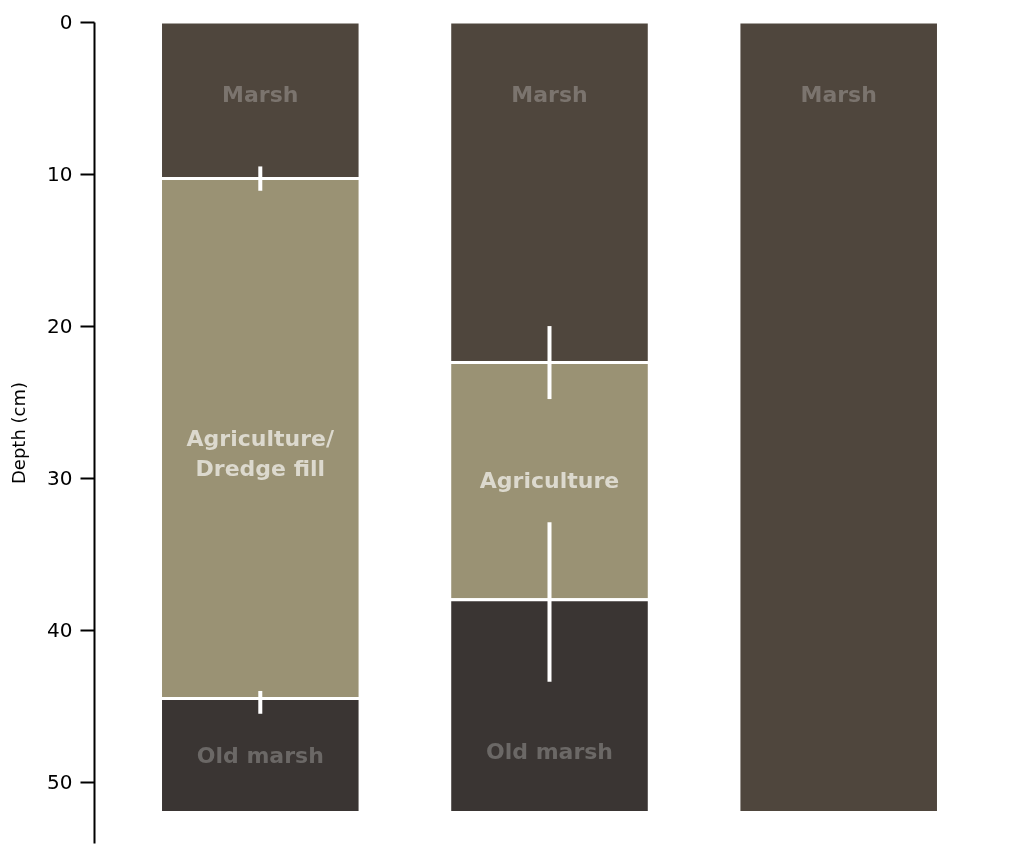  What do you see at coordinates (260, 453) in the screenshot?
I see `data-label: Agriculture/ Dredge fill` at bounding box center [260, 453].